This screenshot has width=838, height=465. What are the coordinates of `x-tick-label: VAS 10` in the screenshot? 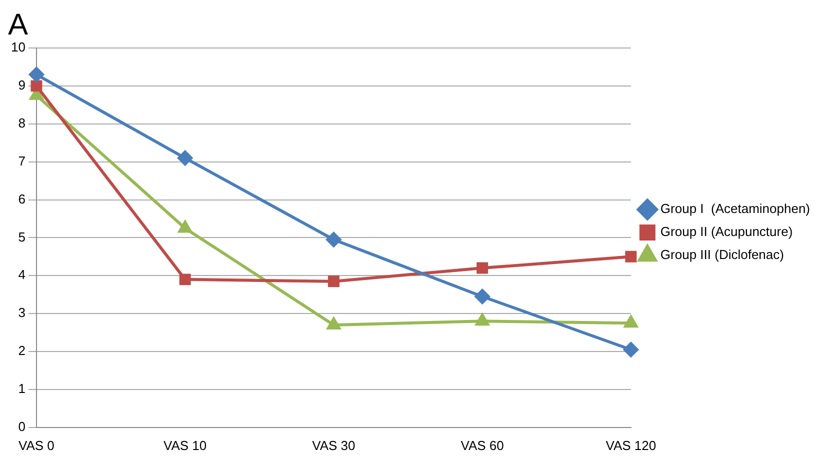 It's located at (185, 445).